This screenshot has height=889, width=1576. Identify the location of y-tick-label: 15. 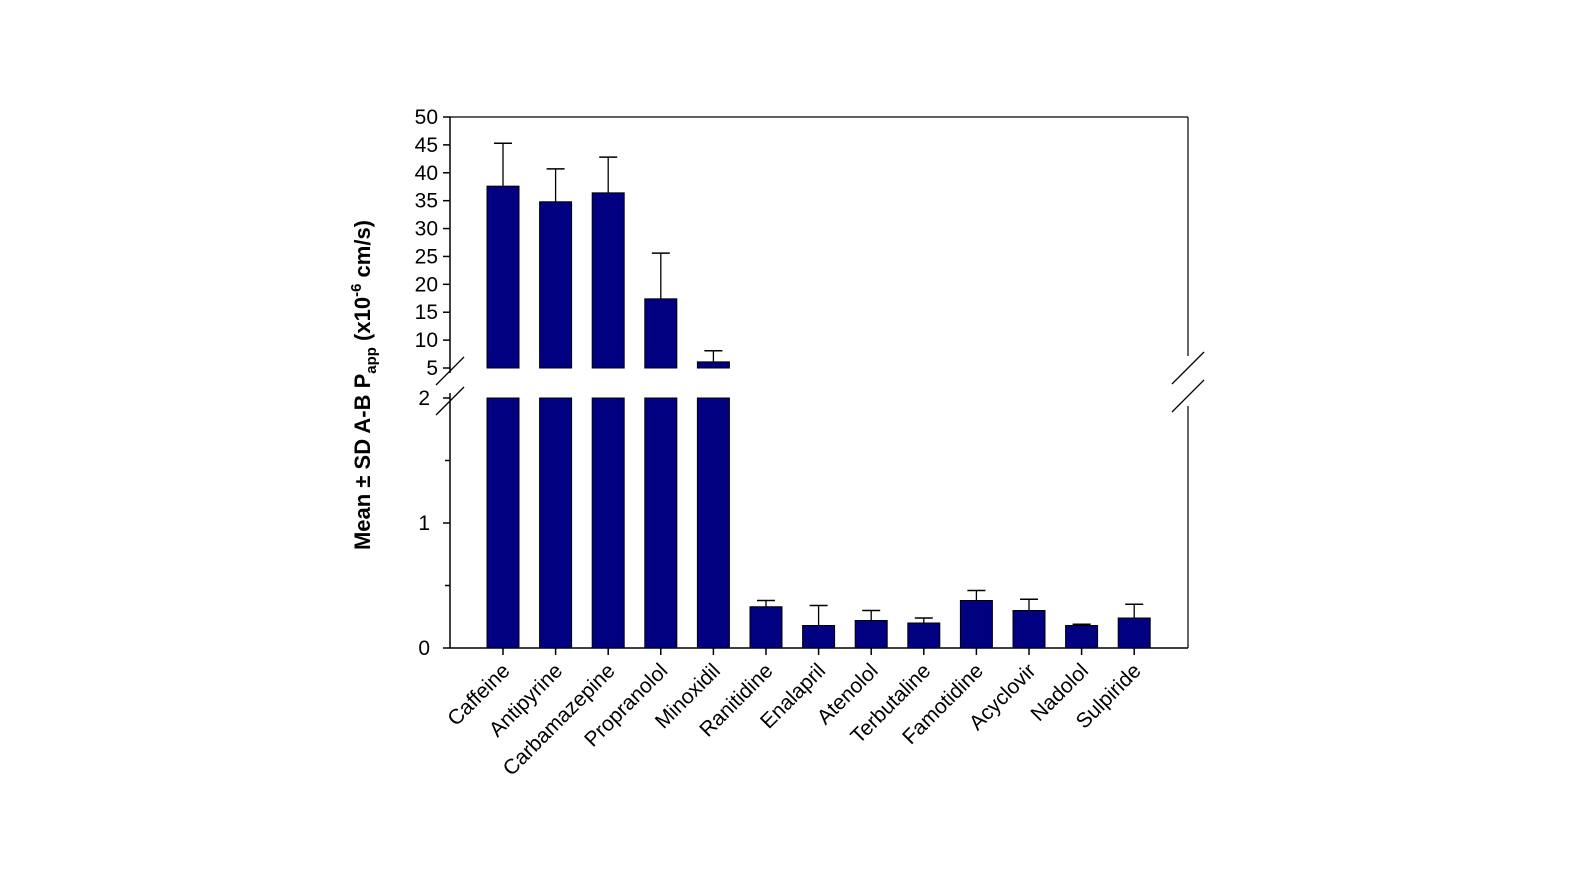
(426, 312).